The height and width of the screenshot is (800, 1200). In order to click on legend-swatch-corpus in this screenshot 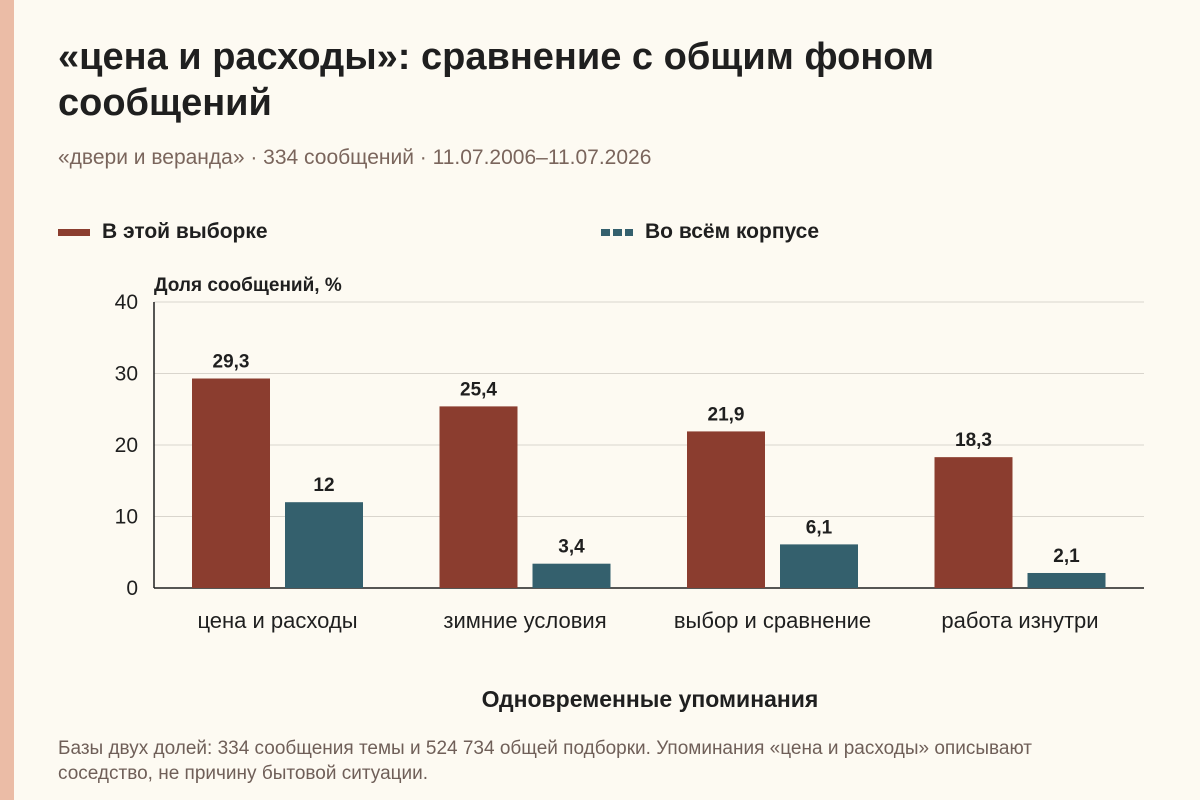, I will do `click(617, 232)`.